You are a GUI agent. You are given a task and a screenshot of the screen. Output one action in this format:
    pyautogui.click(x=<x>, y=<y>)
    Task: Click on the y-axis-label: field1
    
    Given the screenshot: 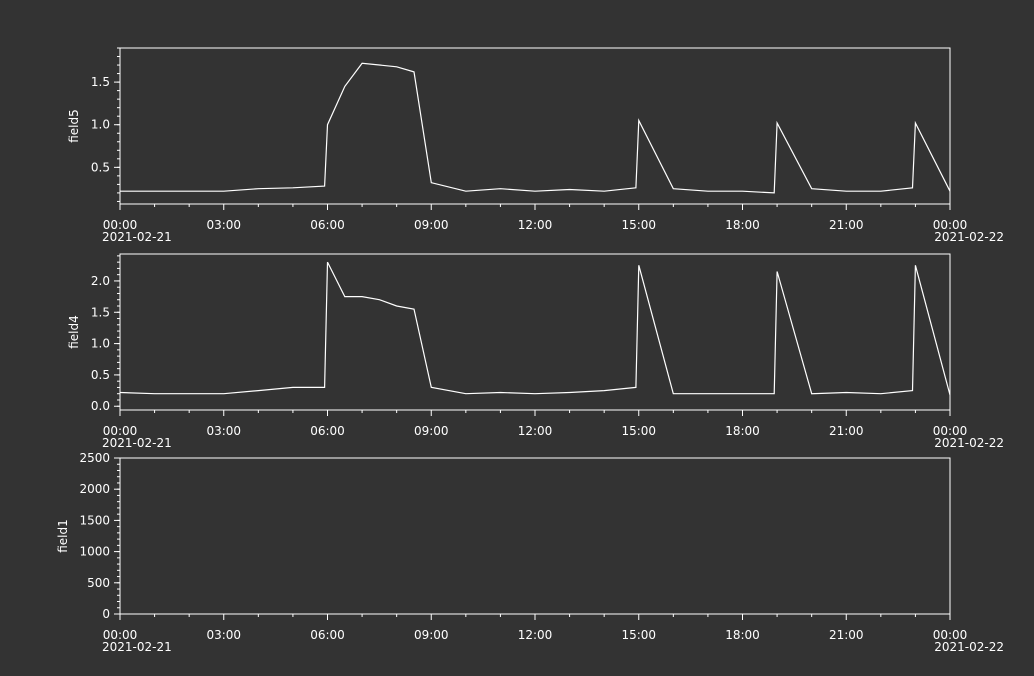 What is the action you would take?
    pyautogui.click(x=63, y=536)
    